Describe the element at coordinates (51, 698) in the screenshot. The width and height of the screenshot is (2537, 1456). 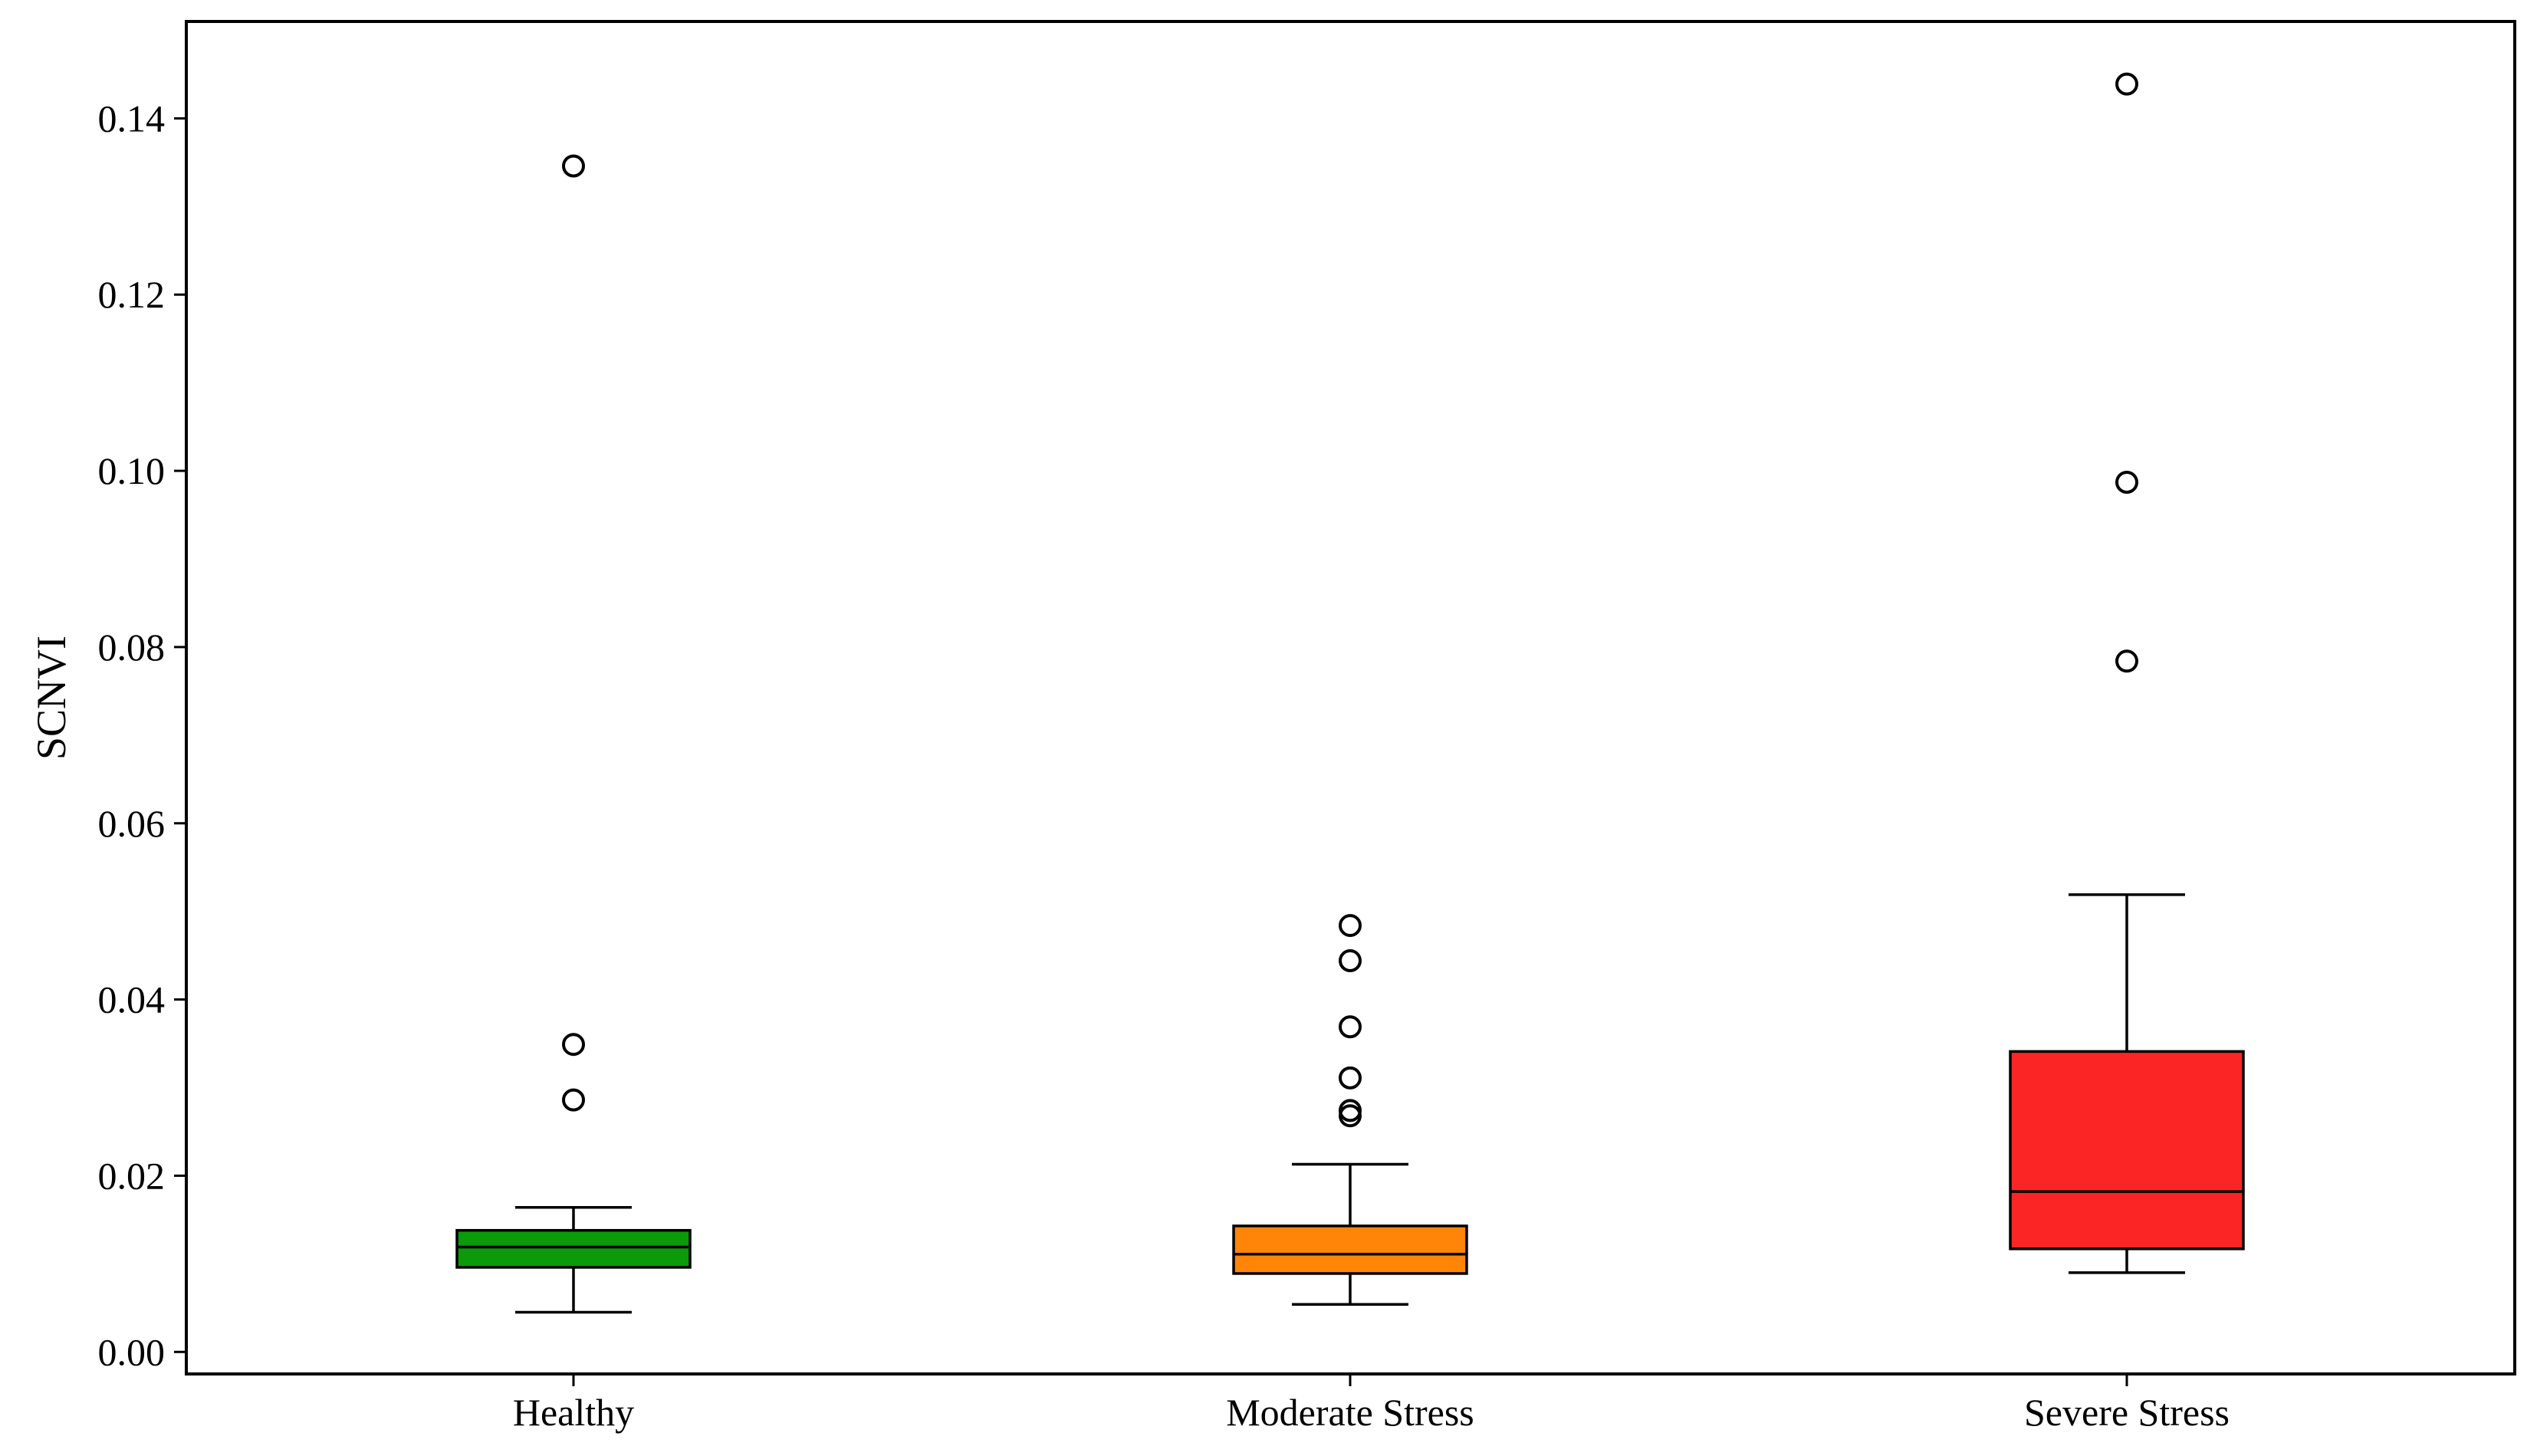
I see `y-axis-label: SCNVI` at that location.